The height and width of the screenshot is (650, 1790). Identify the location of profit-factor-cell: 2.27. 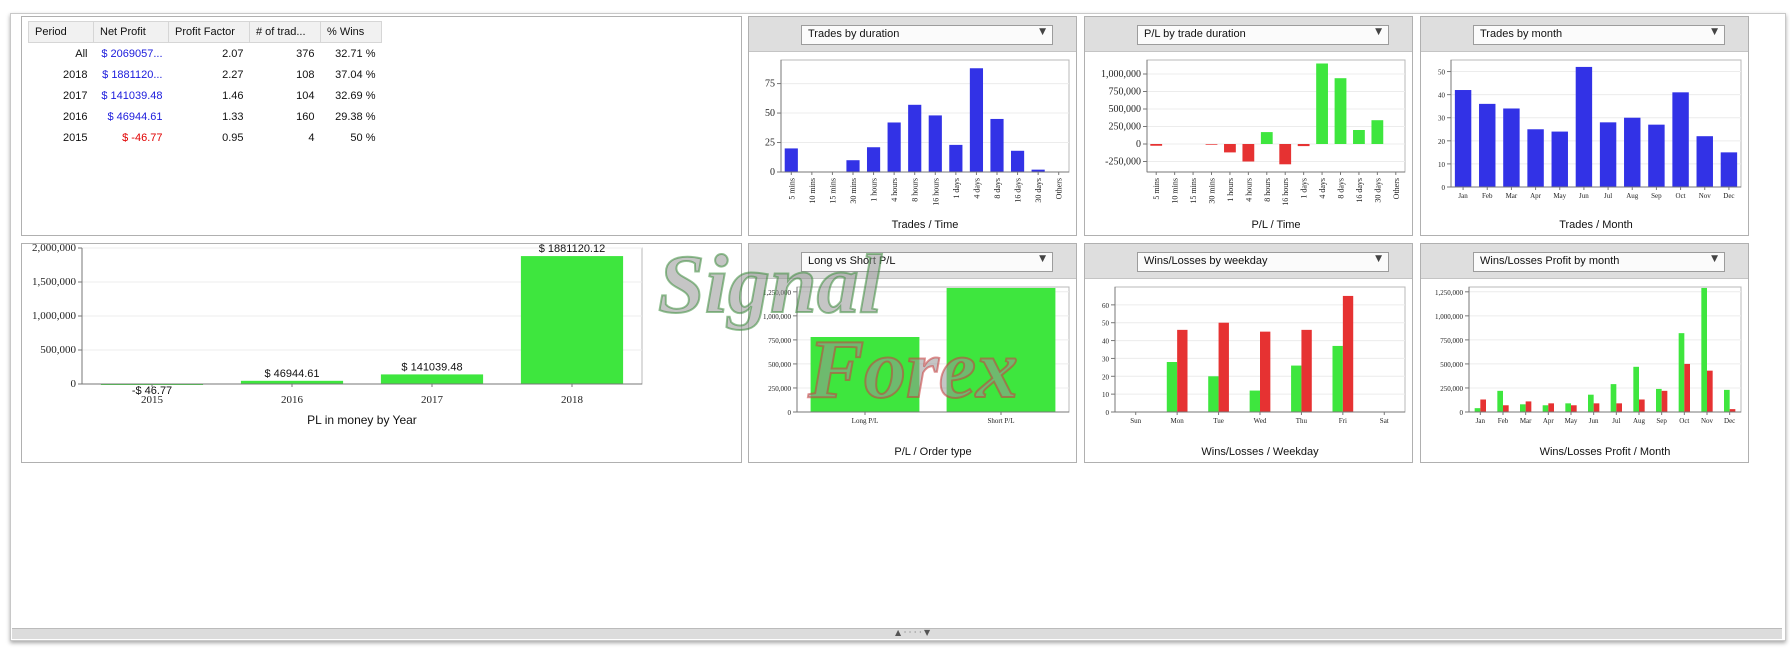
(233, 74).